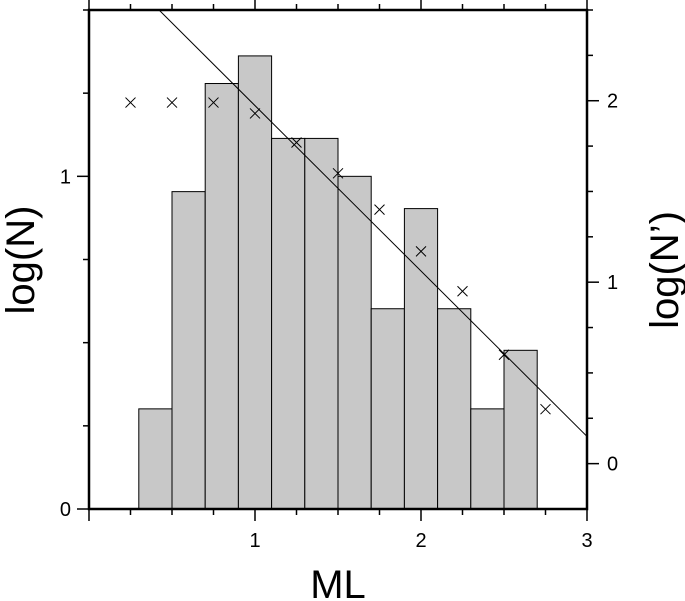 This screenshot has height=601, width=685. Describe the element at coordinates (338, 582) in the screenshot. I see `x-axis-label: ML` at that location.